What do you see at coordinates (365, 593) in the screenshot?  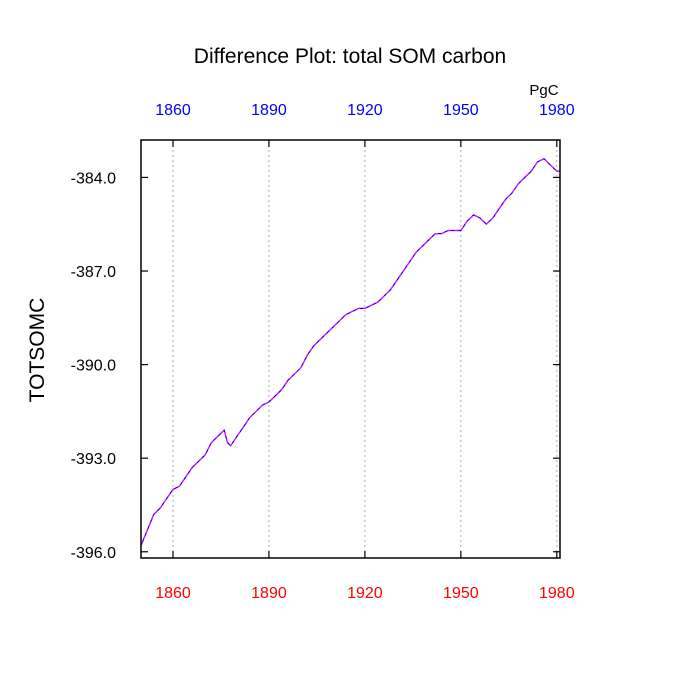 I see `x-tick-label-bottom: 1920` at bounding box center [365, 593].